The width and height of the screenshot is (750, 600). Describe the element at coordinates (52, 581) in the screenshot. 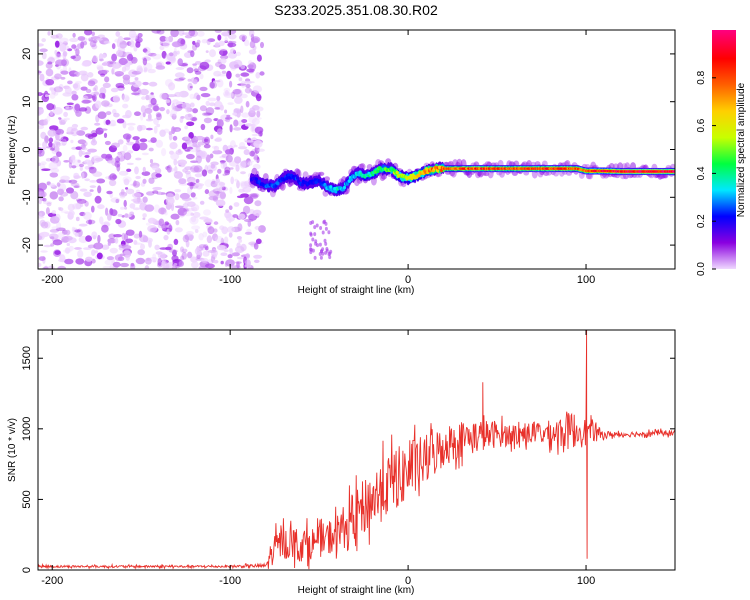

I see `x-tick-label: -200` at that location.